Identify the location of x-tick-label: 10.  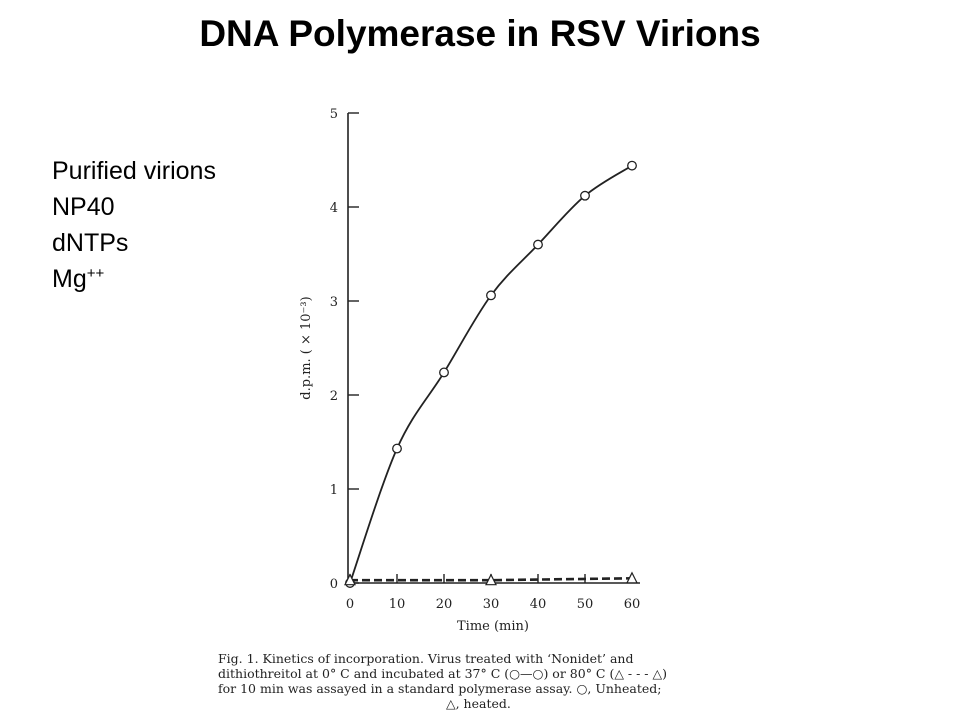
(397, 604).